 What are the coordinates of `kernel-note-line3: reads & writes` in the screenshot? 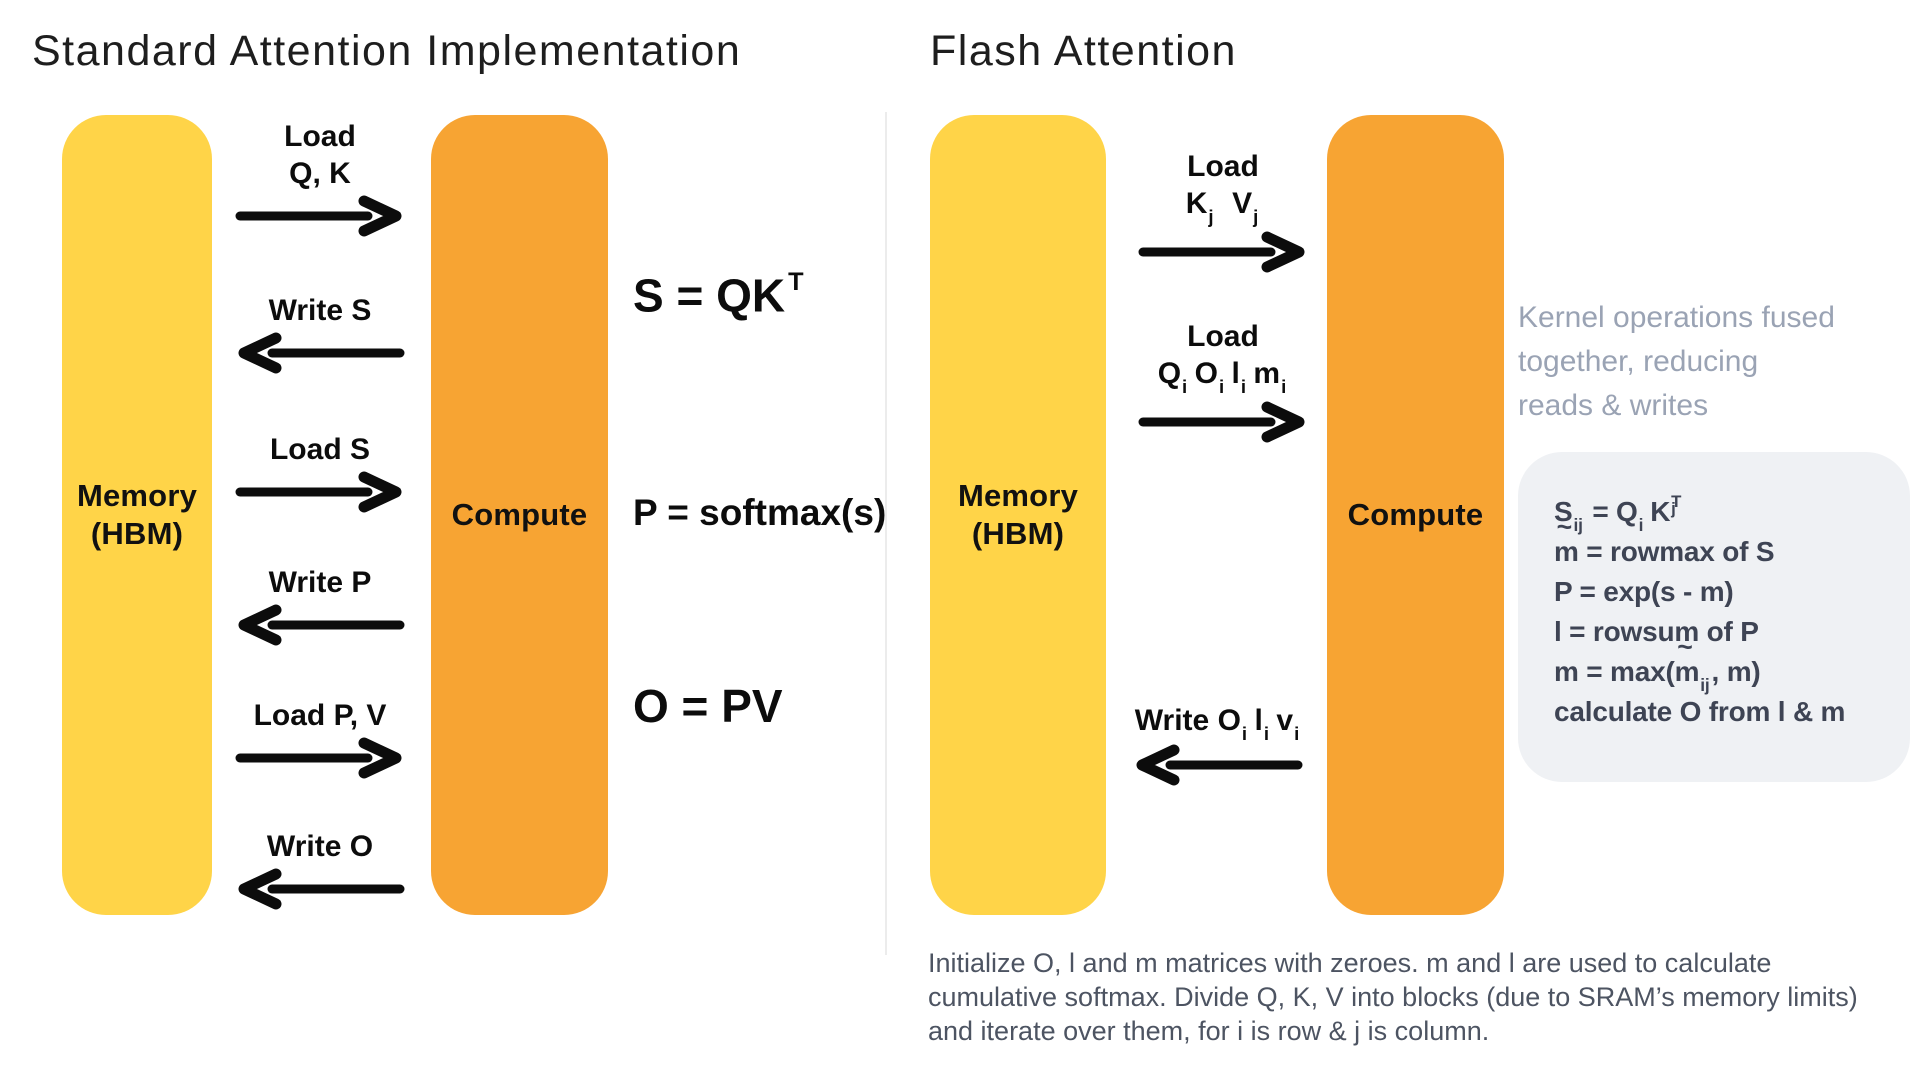 It's located at (1613, 405).